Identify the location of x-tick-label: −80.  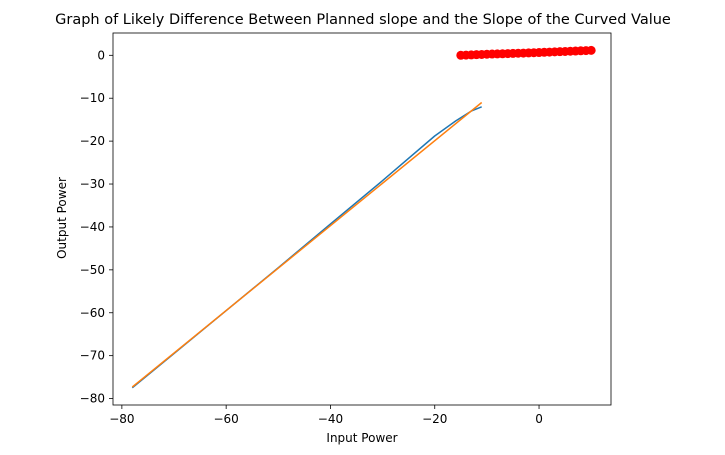
(121, 419).